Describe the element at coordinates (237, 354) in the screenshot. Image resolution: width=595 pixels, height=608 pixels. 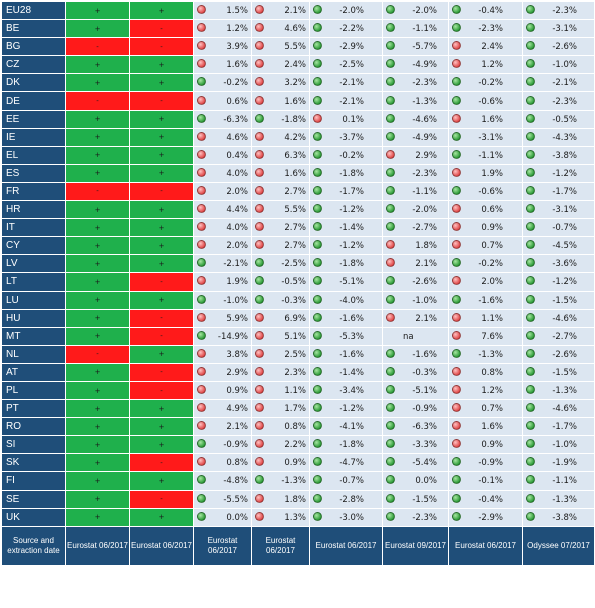
I see `value-text: 3.8%` at that location.